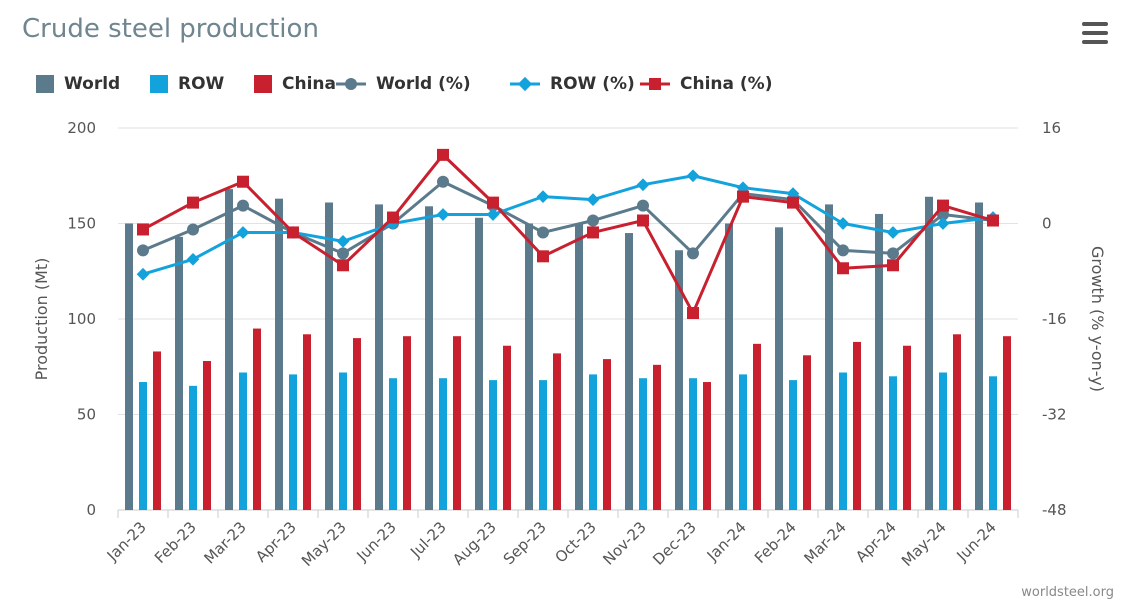 The height and width of the screenshot is (616, 1132). What do you see at coordinates (726, 541) in the screenshot?
I see `x-tick-label: Jan-24` at bounding box center [726, 541].